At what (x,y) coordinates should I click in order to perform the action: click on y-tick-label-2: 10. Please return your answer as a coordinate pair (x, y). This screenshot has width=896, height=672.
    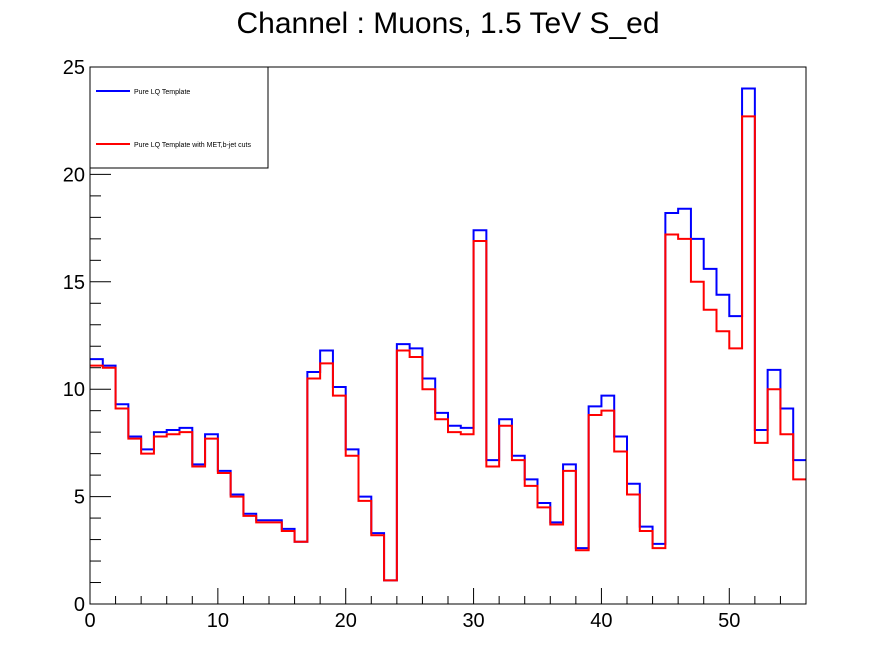
    Looking at the image, I should click on (74, 390).